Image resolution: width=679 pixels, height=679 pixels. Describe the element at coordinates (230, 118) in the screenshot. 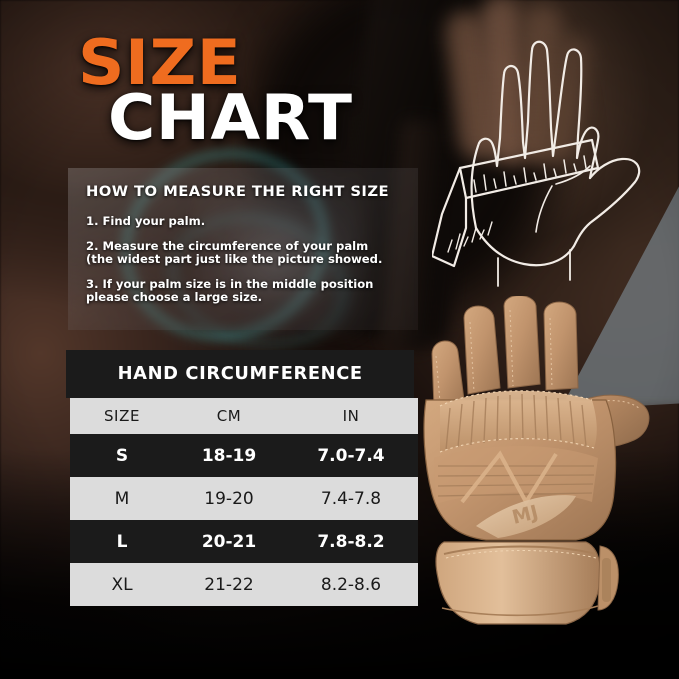

I see `title-line-chart: CHART` at that location.